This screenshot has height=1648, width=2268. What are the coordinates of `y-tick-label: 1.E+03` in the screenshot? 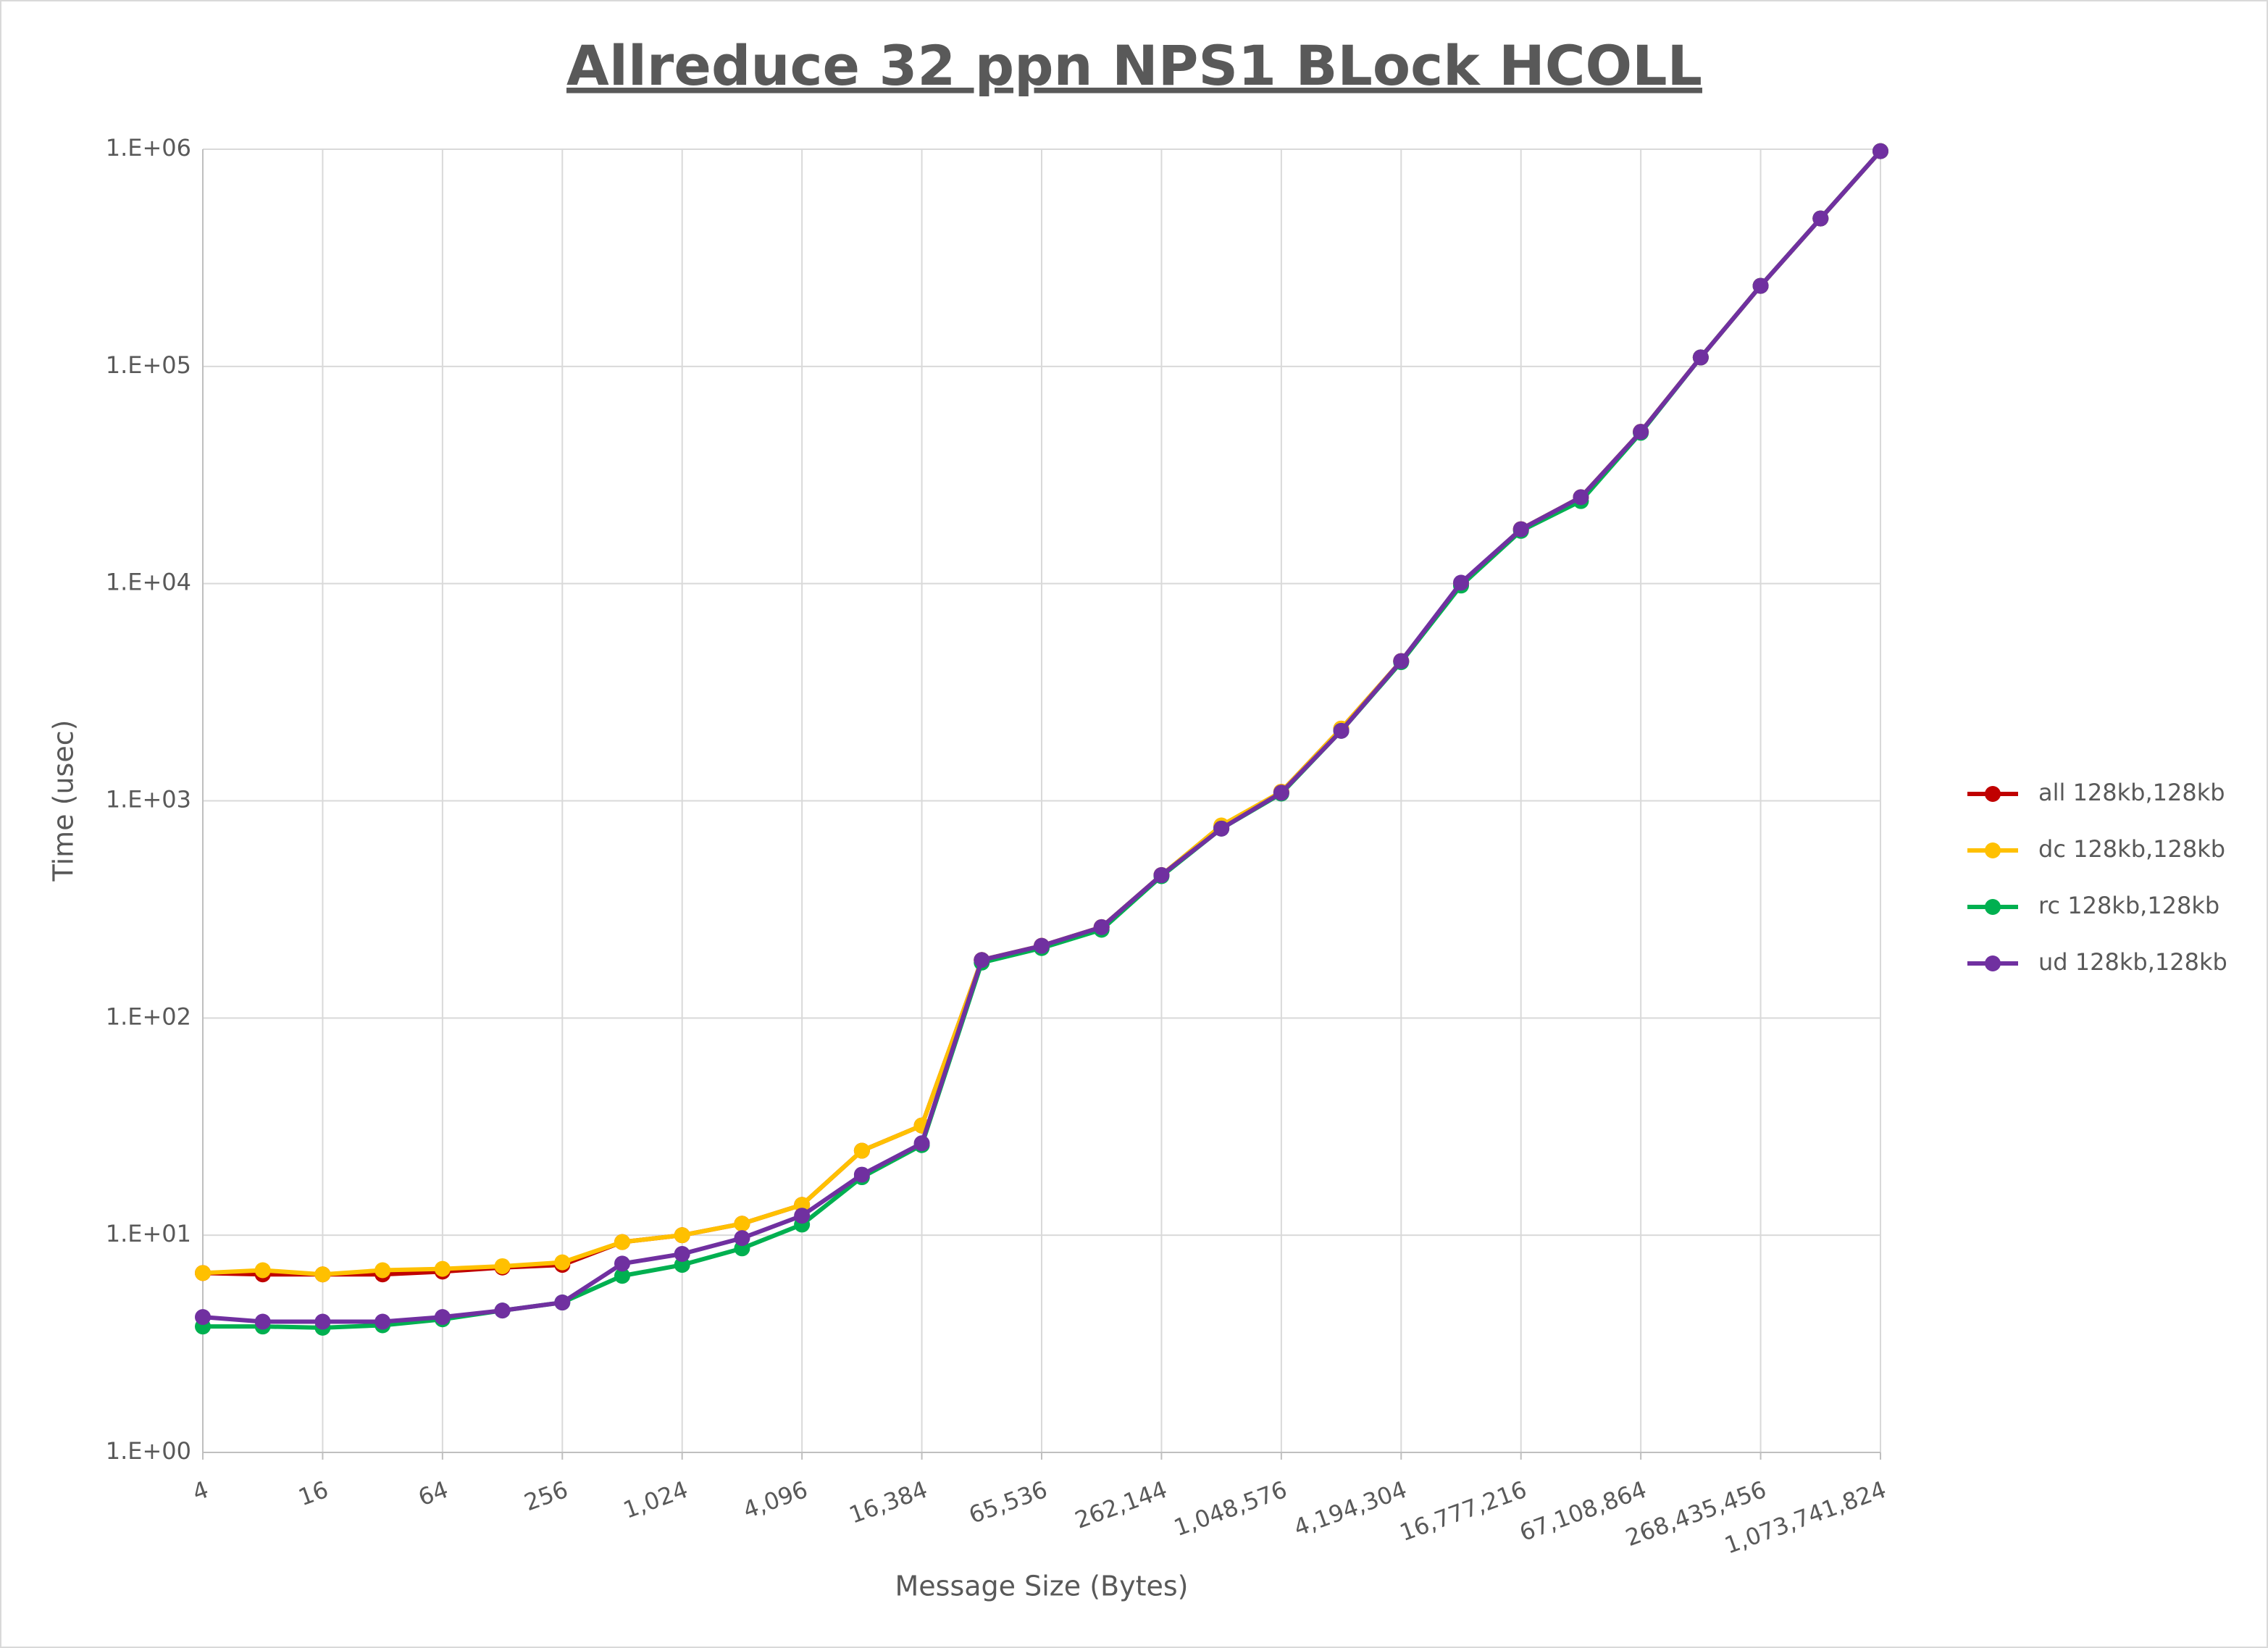 It's located at (149, 799).